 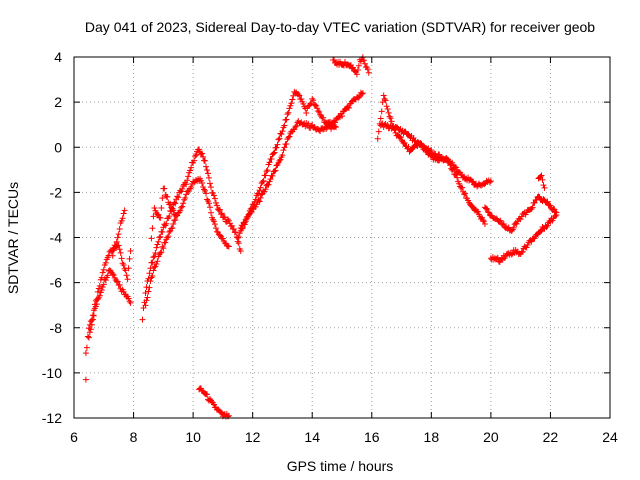 What do you see at coordinates (58, 57) in the screenshot?
I see `y-tick-label: 4` at bounding box center [58, 57].